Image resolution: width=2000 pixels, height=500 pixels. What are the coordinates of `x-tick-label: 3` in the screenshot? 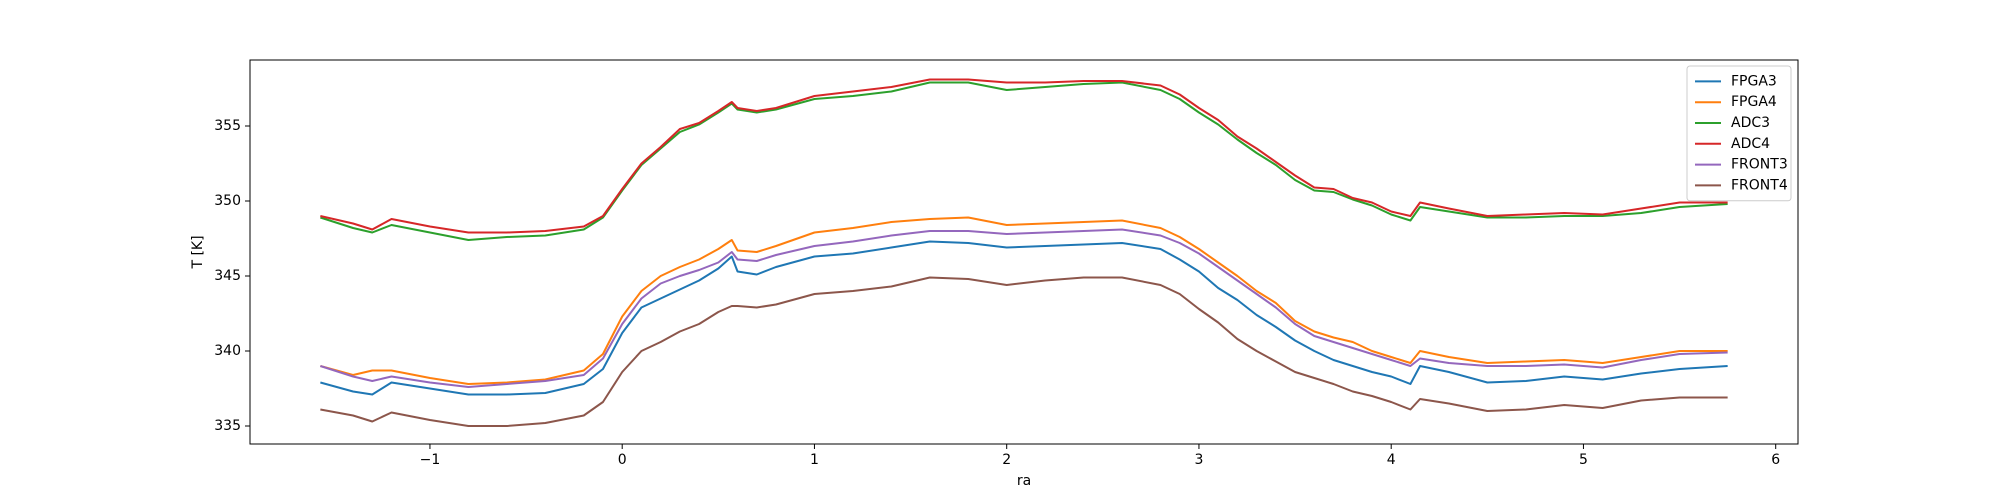 It's located at (1198, 460).